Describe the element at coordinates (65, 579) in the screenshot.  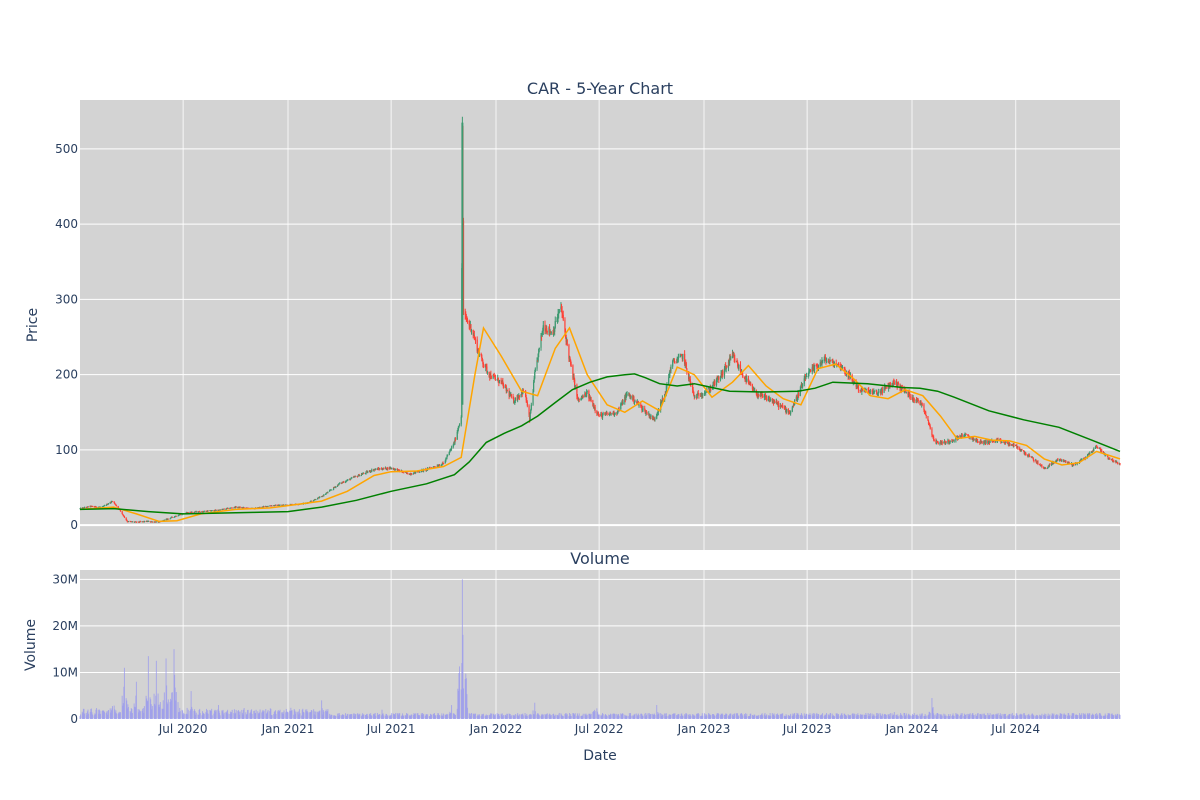
I see `volume-tick-label: 30M` at that location.